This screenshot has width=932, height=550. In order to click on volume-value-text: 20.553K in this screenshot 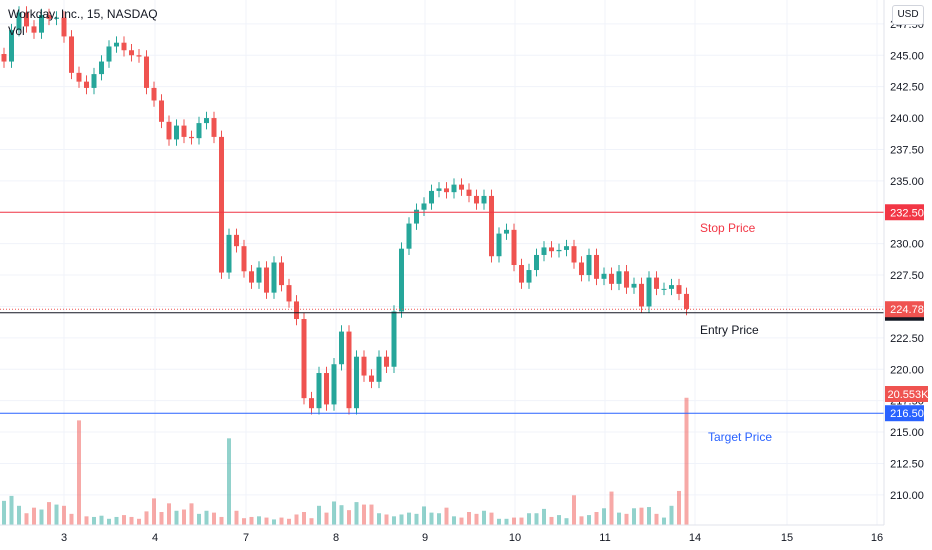, I will do `click(909, 395)`.